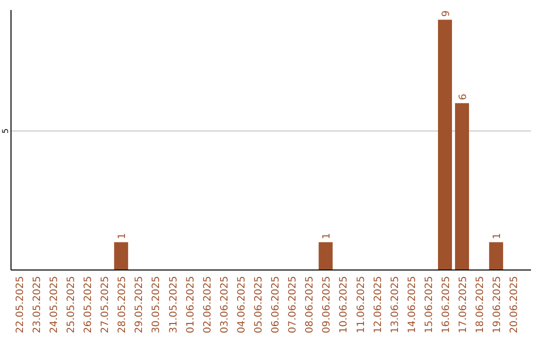  Describe the element at coordinates (446, 13) in the screenshot. I see `data-label: 9` at that location.